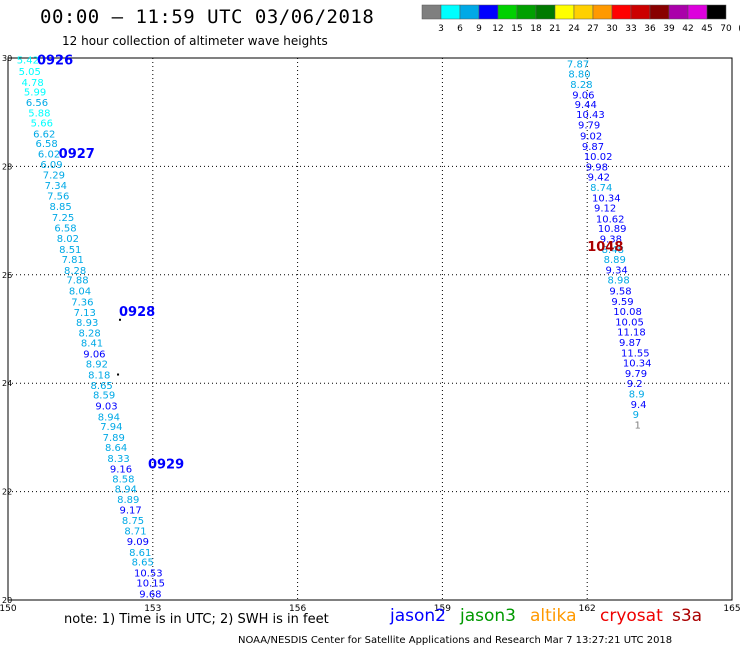 The width and height of the screenshot is (740, 650). Describe the element at coordinates (639, 405) in the screenshot. I see `wave-height-value: 9.4` at that location.